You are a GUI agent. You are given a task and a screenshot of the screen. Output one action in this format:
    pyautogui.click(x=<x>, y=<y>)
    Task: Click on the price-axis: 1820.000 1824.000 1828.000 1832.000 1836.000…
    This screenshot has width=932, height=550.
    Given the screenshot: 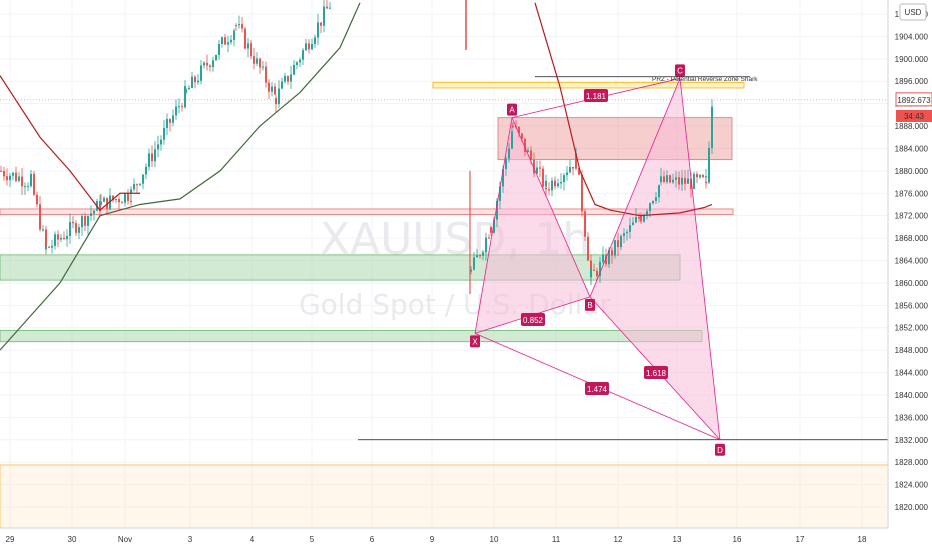 What is the action you would take?
    pyautogui.click(x=909, y=264)
    